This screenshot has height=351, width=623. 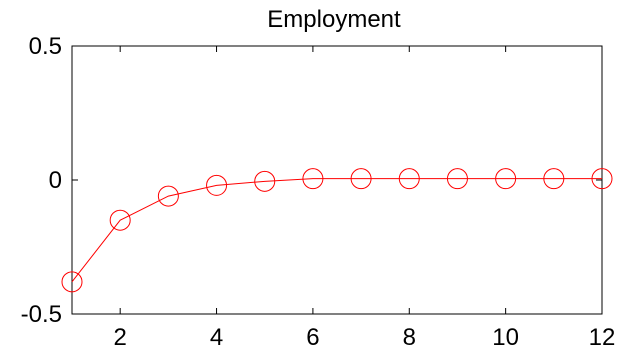 What do you see at coordinates (120, 337) in the screenshot?
I see `x-tick-label: 2` at bounding box center [120, 337].